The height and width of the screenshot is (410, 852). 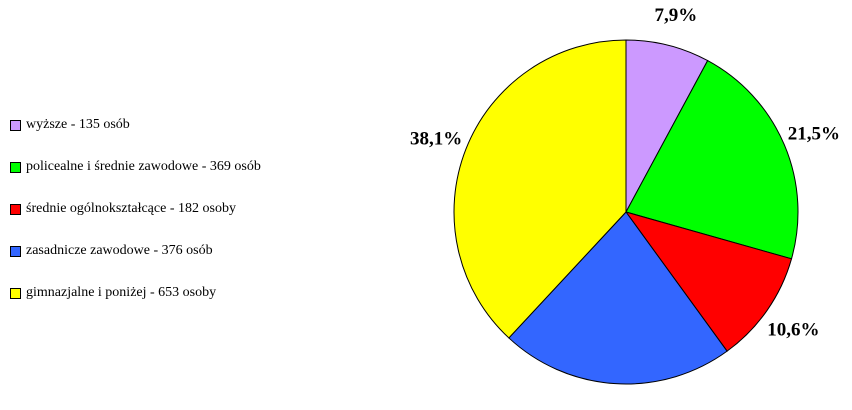 What do you see at coordinates (121, 292) in the screenshot?
I see `legend-label: gimnazjalne i poniżej - 653 osoby` at bounding box center [121, 292].